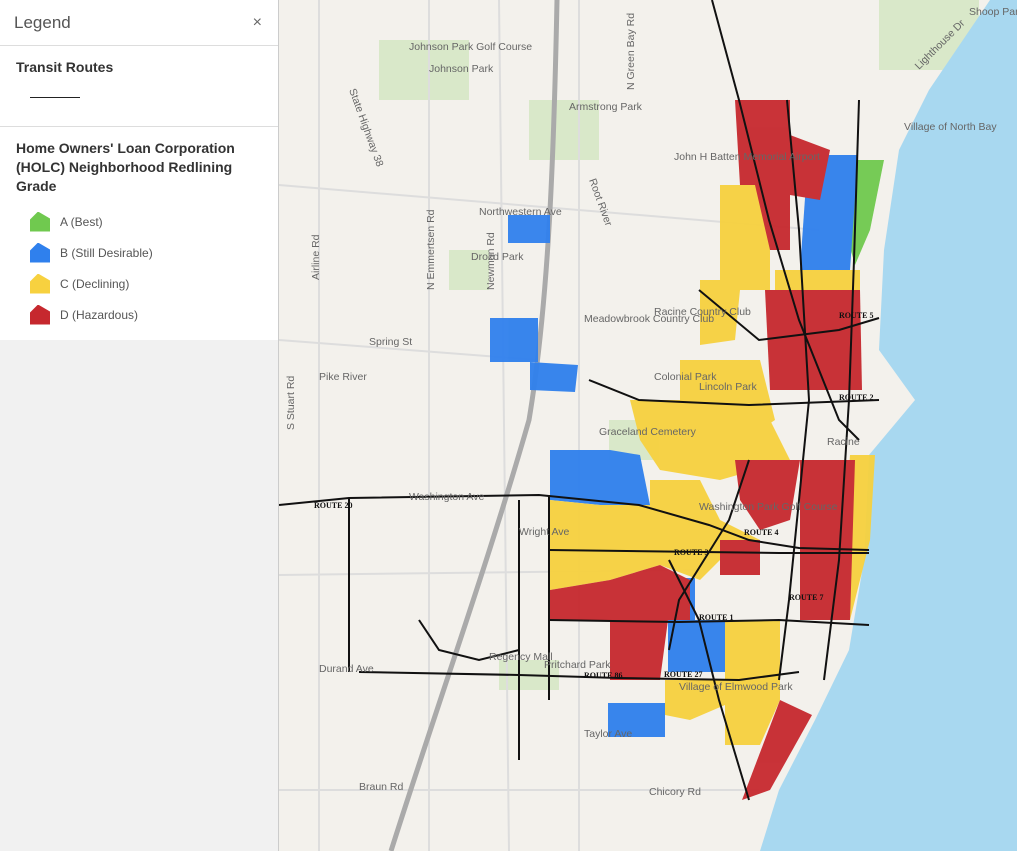 The height and width of the screenshot is (851, 1017). Describe the element at coordinates (65, 67) in the screenshot. I see `layer-title: Transit Routes` at that location.